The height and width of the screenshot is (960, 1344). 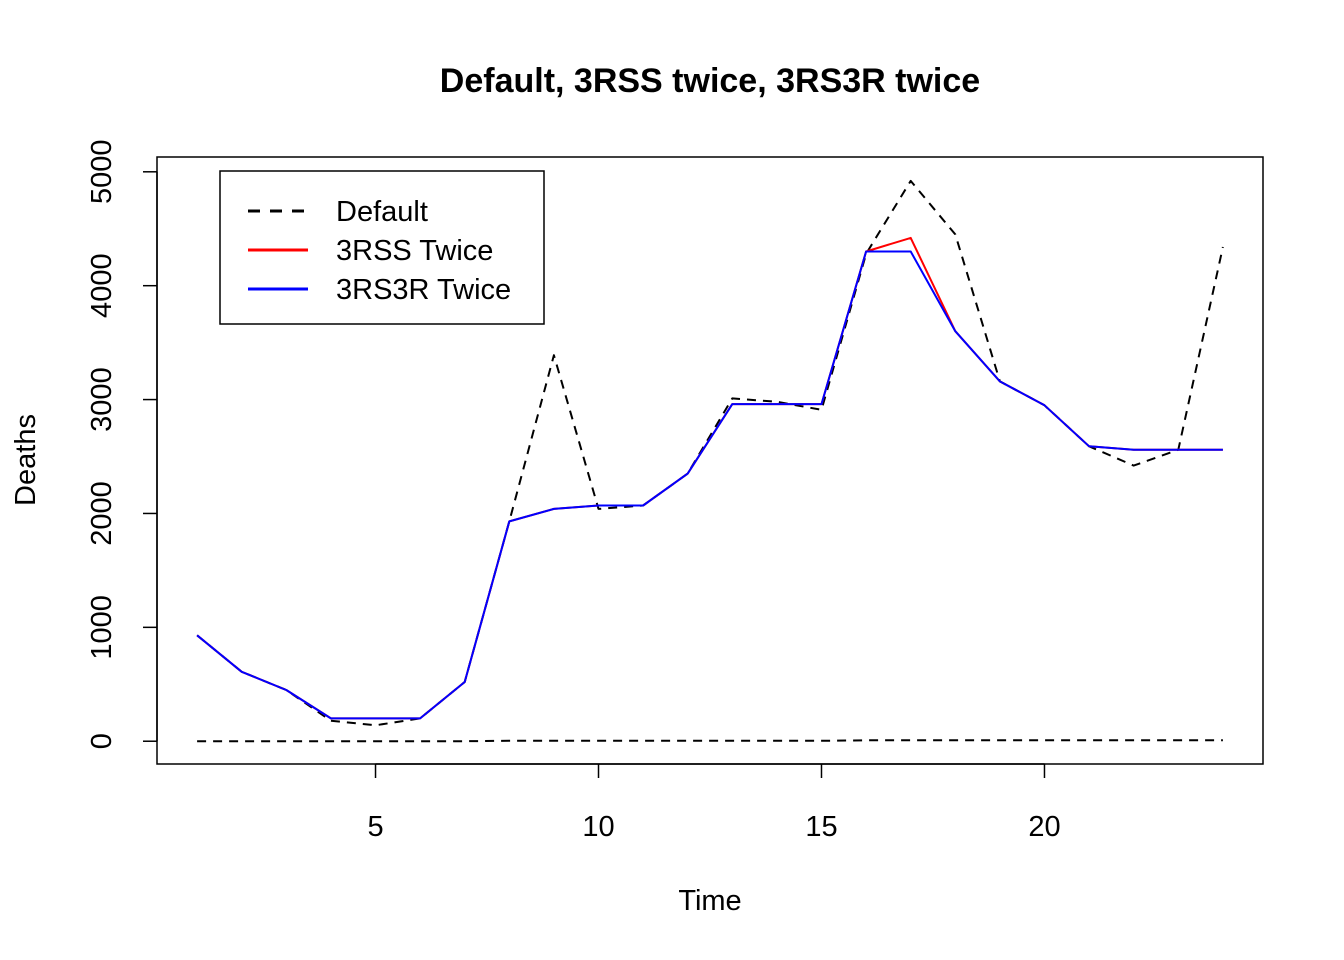 What do you see at coordinates (102, 627) in the screenshot?
I see `y-tick-label: 1000` at bounding box center [102, 627].